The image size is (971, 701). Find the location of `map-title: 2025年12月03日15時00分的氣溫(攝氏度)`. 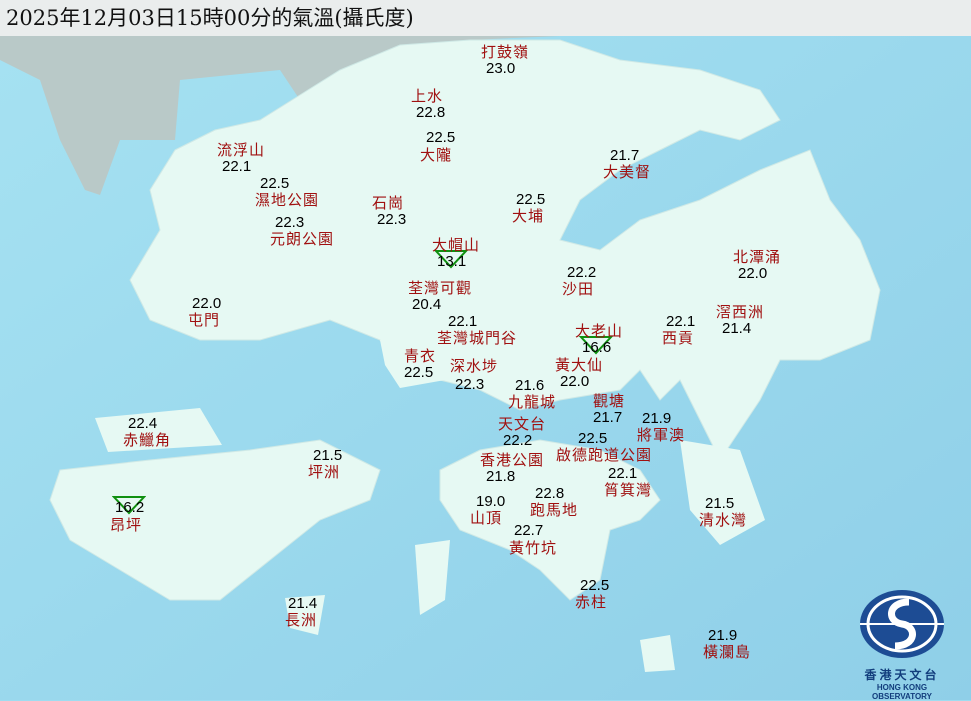

map-title: 2025年12月03日15時00分的氣溫(攝氏度) is located at coordinates (485, 18).